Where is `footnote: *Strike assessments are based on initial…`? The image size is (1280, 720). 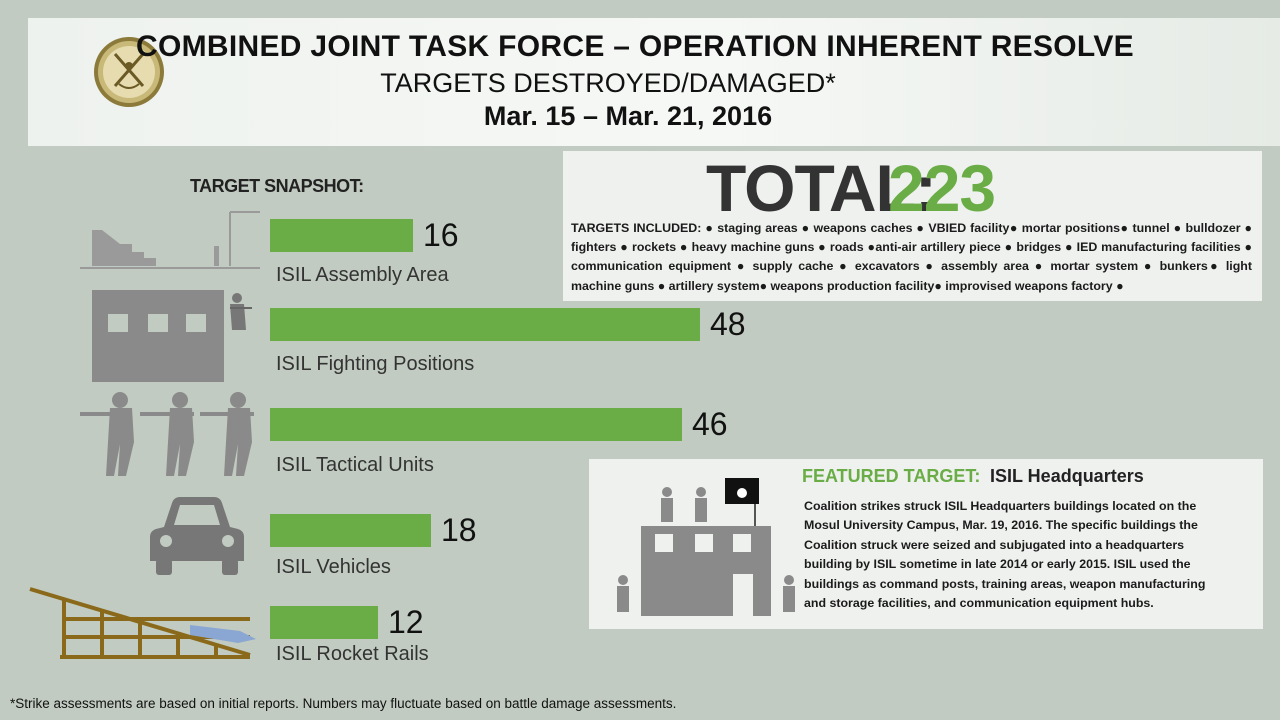
footnote: *Strike assessments are based on initial… is located at coordinates (343, 703).